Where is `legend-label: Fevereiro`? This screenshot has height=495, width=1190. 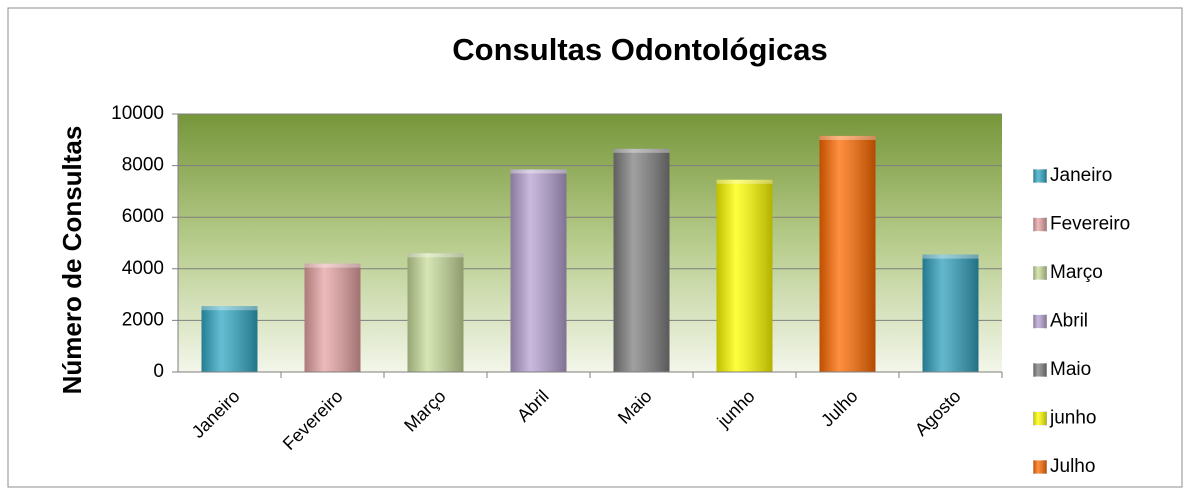
legend-label: Fevereiro is located at coordinates (1090, 224).